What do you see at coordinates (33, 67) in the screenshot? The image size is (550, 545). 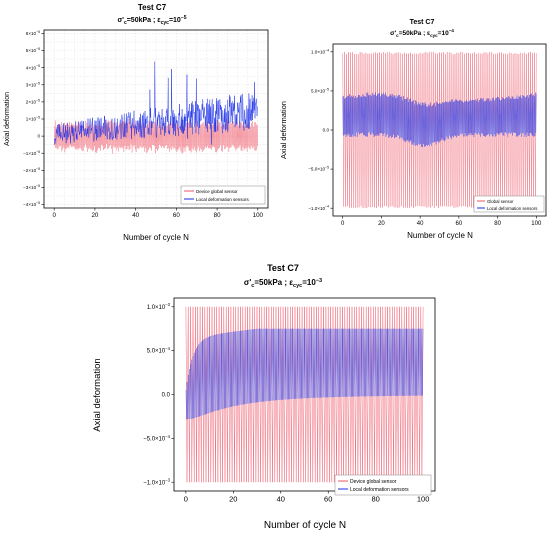 I see `y-tick-label: 4×10−5` at bounding box center [33, 67].